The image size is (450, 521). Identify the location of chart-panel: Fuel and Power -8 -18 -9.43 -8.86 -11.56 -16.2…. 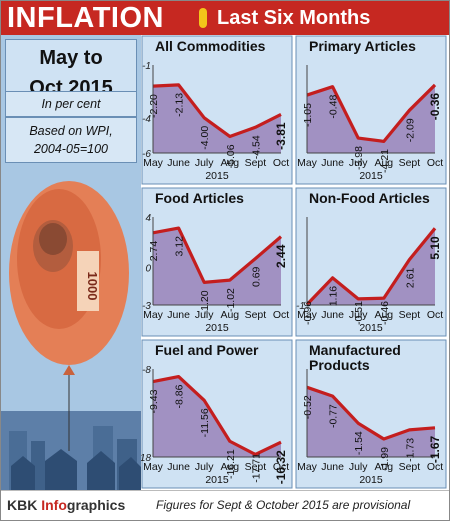
(215, 414).